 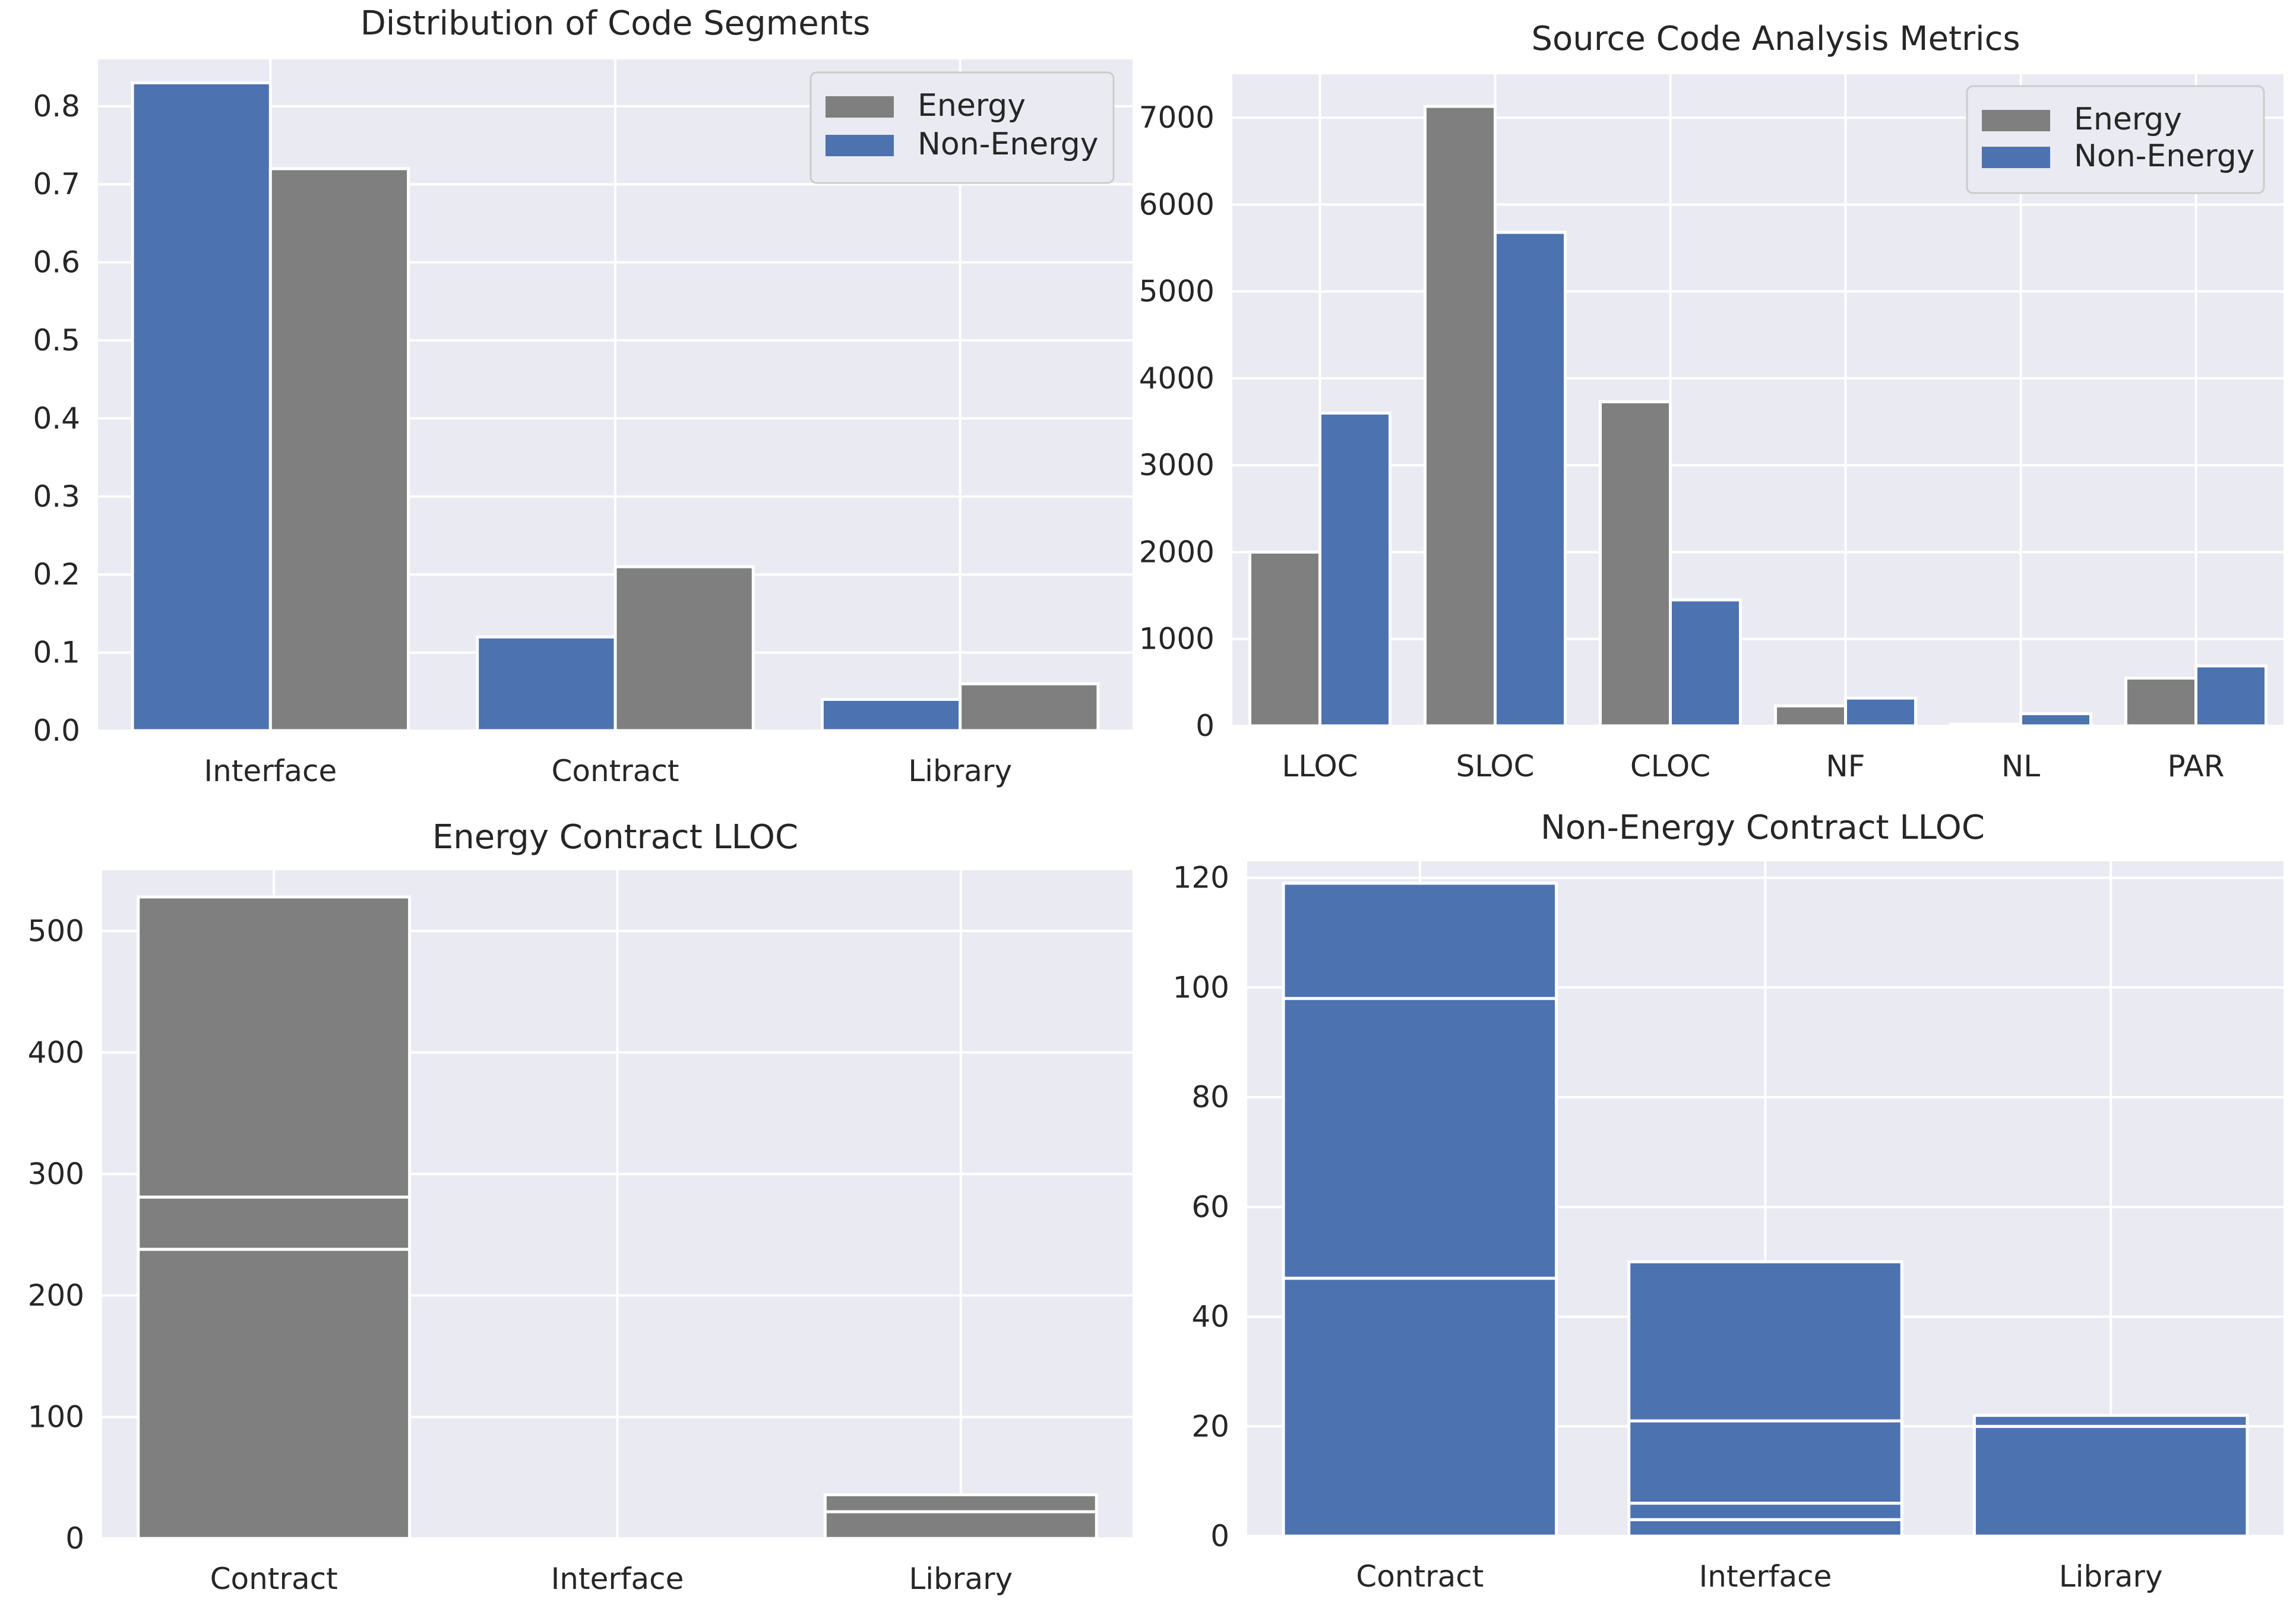 I want to click on bar-energy-par, so click(x=2160, y=702).